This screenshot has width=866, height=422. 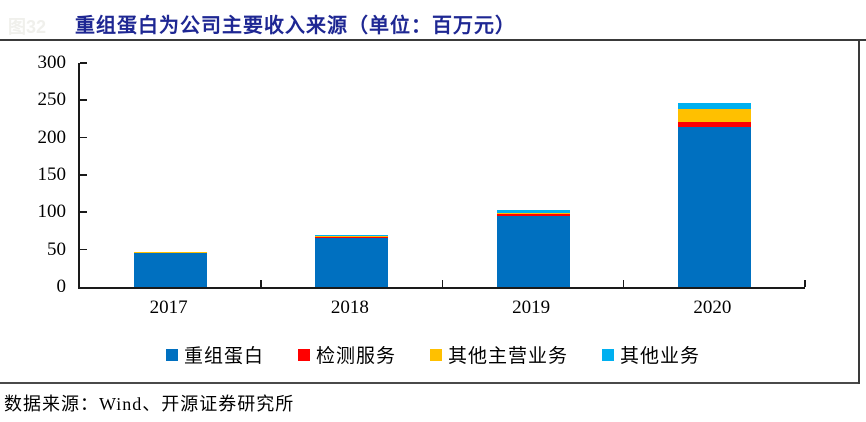 I want to click on x-axis-tick-label: 2017, so click(x=168, y=307).